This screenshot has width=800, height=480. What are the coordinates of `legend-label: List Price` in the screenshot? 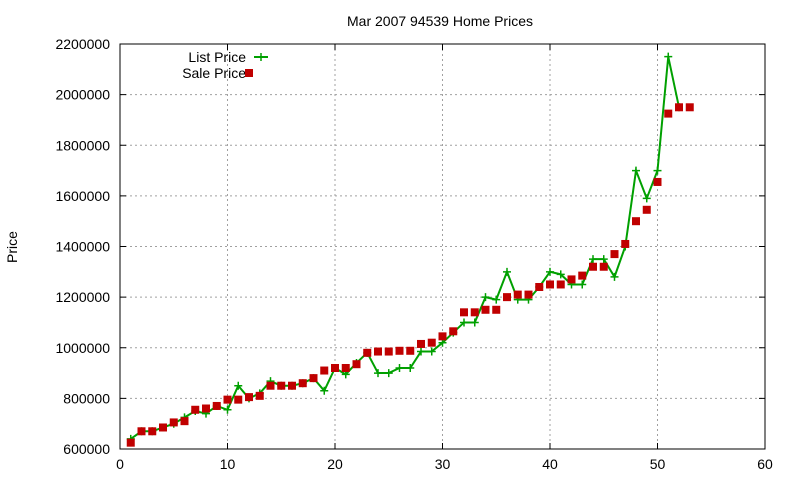 It's located at (217, 57).